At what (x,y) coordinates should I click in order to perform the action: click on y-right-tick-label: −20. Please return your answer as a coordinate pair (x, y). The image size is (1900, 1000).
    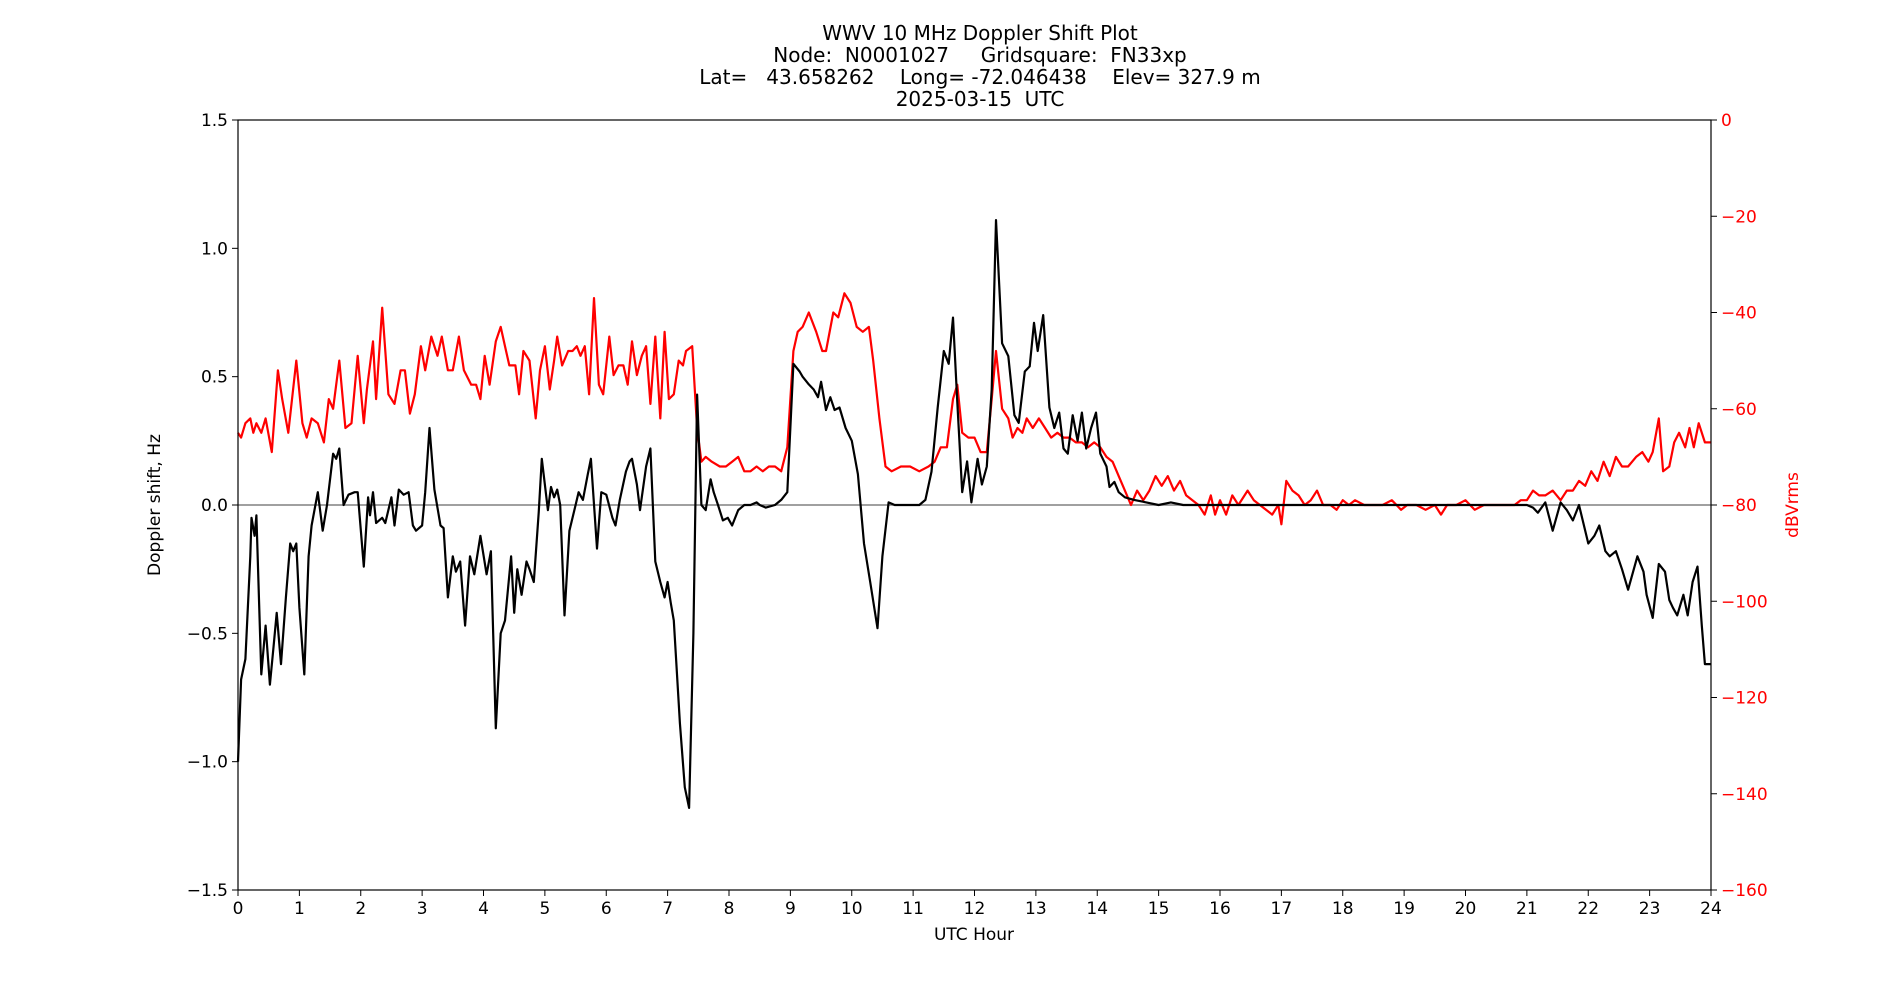
    Looking at the image, I should click on (1739, 217).